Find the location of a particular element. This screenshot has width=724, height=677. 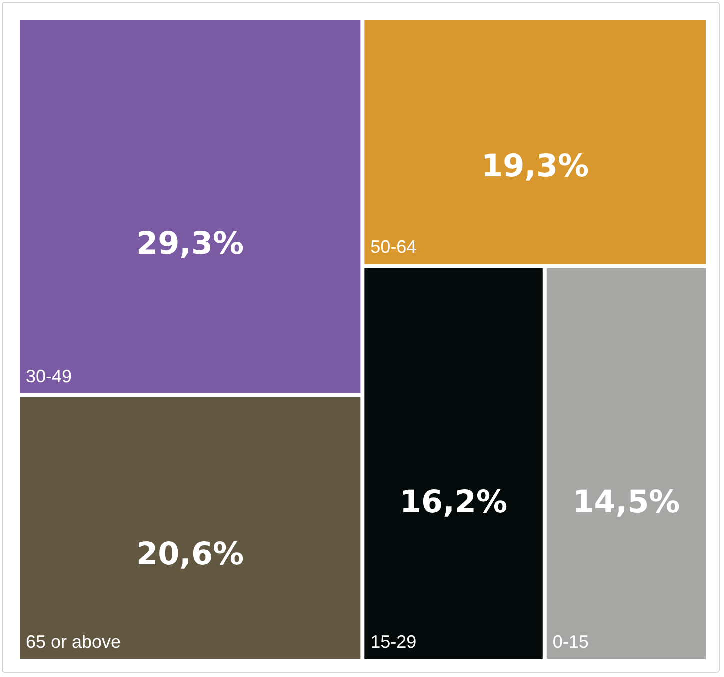

data-label: 14,5% is located at coordinates (626, 502).